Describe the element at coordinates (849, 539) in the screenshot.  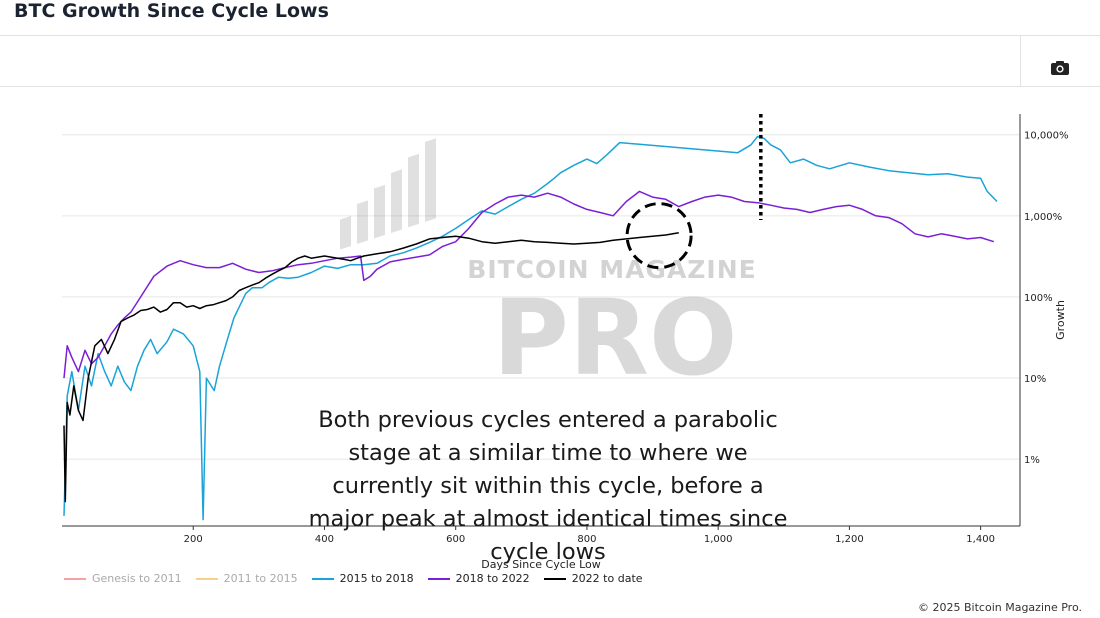
I see `x-tick-label: 1,200` at that location.